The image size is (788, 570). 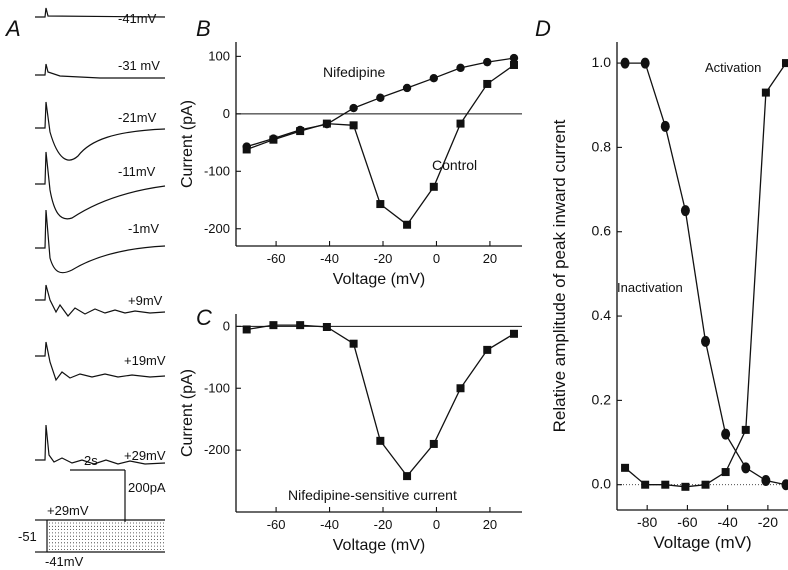 What do you see at coordinates (64, 561) in the screenshot?
I see `protocol-bottom-label: -41mV` at bounding box center [64, 561].